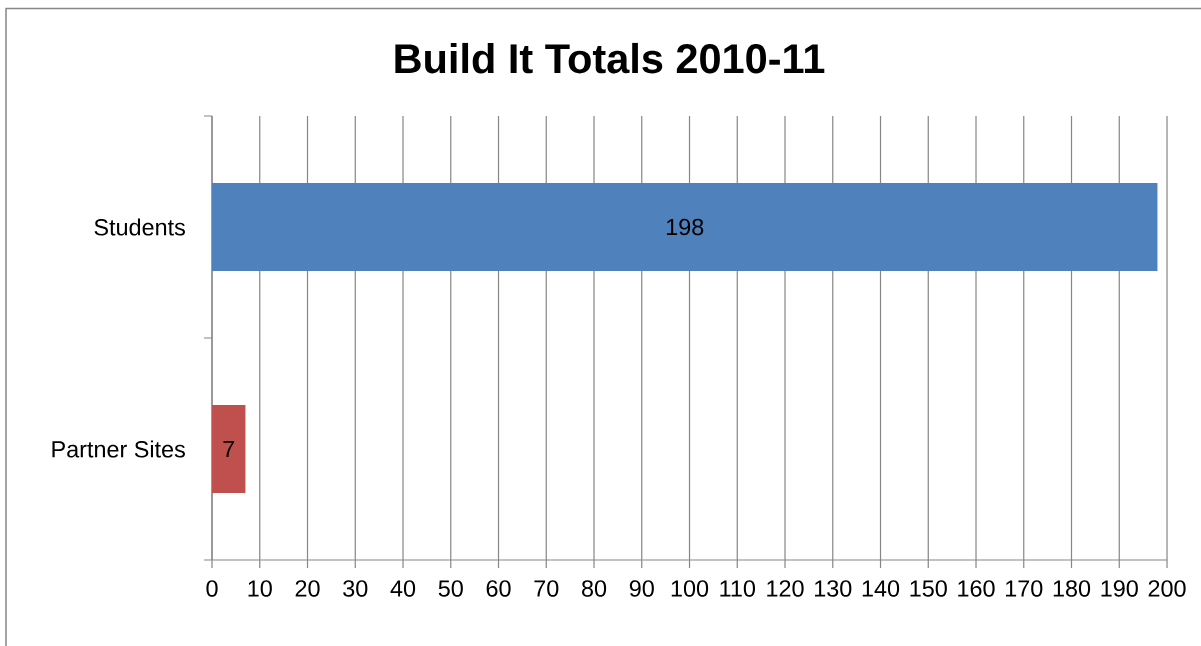 The height and width of the screenshot is (646, 1201). I want to click on y-tick-label: Partner Sites, so click(118, 449).